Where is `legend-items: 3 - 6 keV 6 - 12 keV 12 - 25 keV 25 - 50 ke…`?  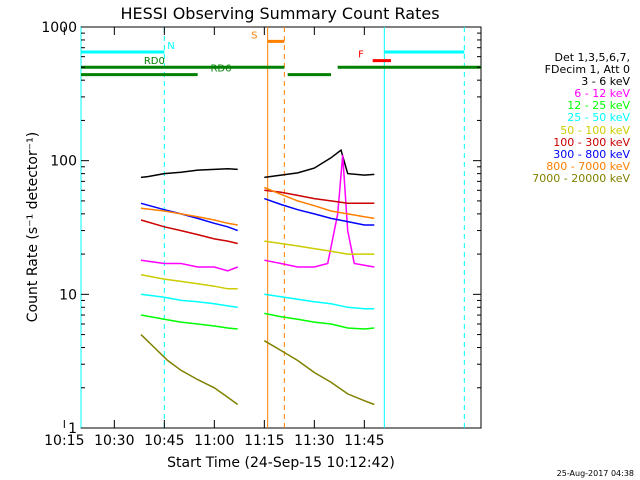
legend-items: 3 - 6 keV 6 - 12 keV 12 - 25 keV 25 - 50 ke… is located at coordinates (565, 130).